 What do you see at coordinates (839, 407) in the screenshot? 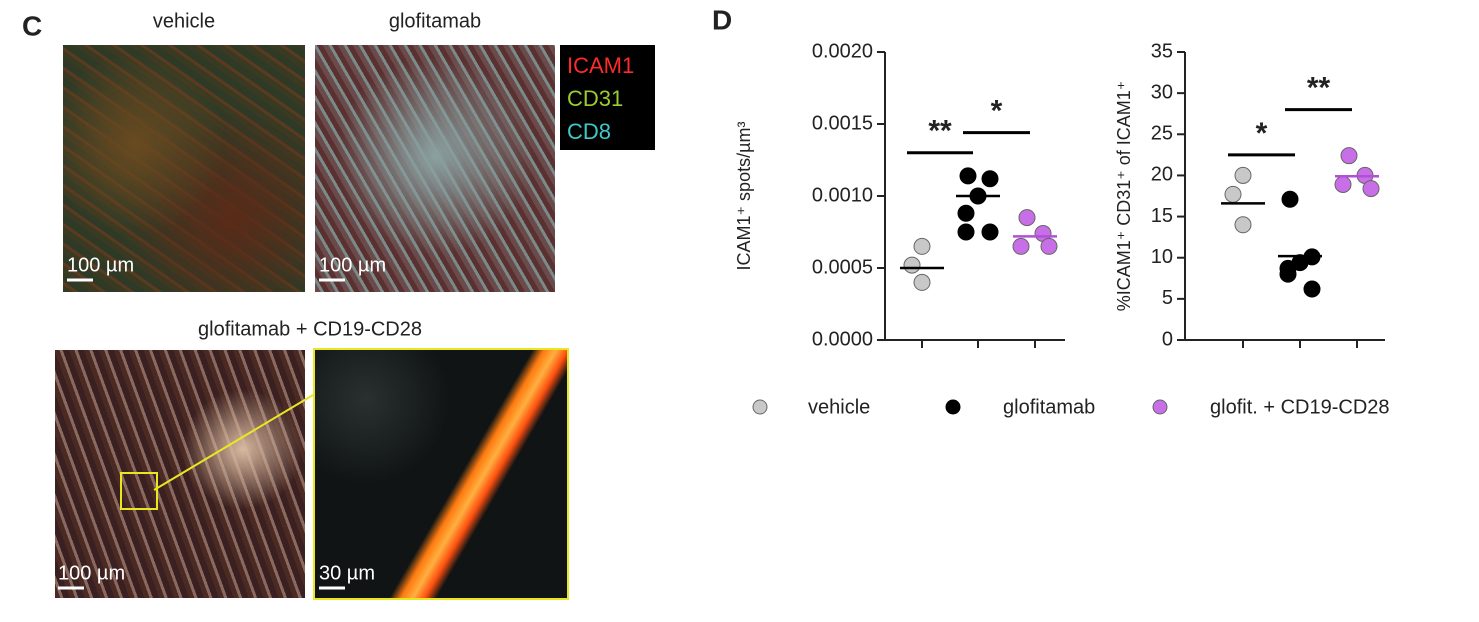
I see `legend-label: vehicle` at bounding box center [839, 407].